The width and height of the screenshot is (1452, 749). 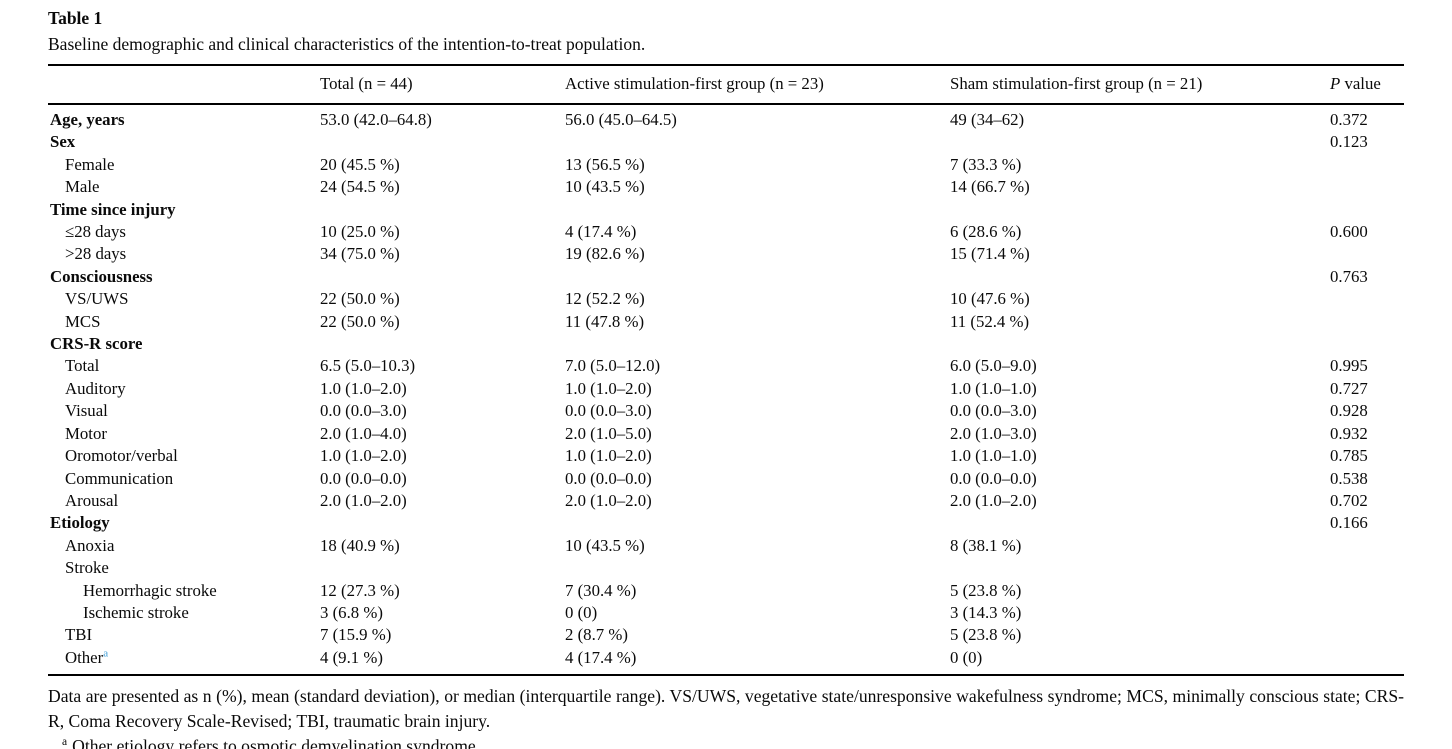 What do you see at coordinates (726, 322) in the screenshot?
I see `table-row: MCS 22 (50.0 %) 11 (47.8 %) 11 (52.4 %)` at bounding box center [726, 322].